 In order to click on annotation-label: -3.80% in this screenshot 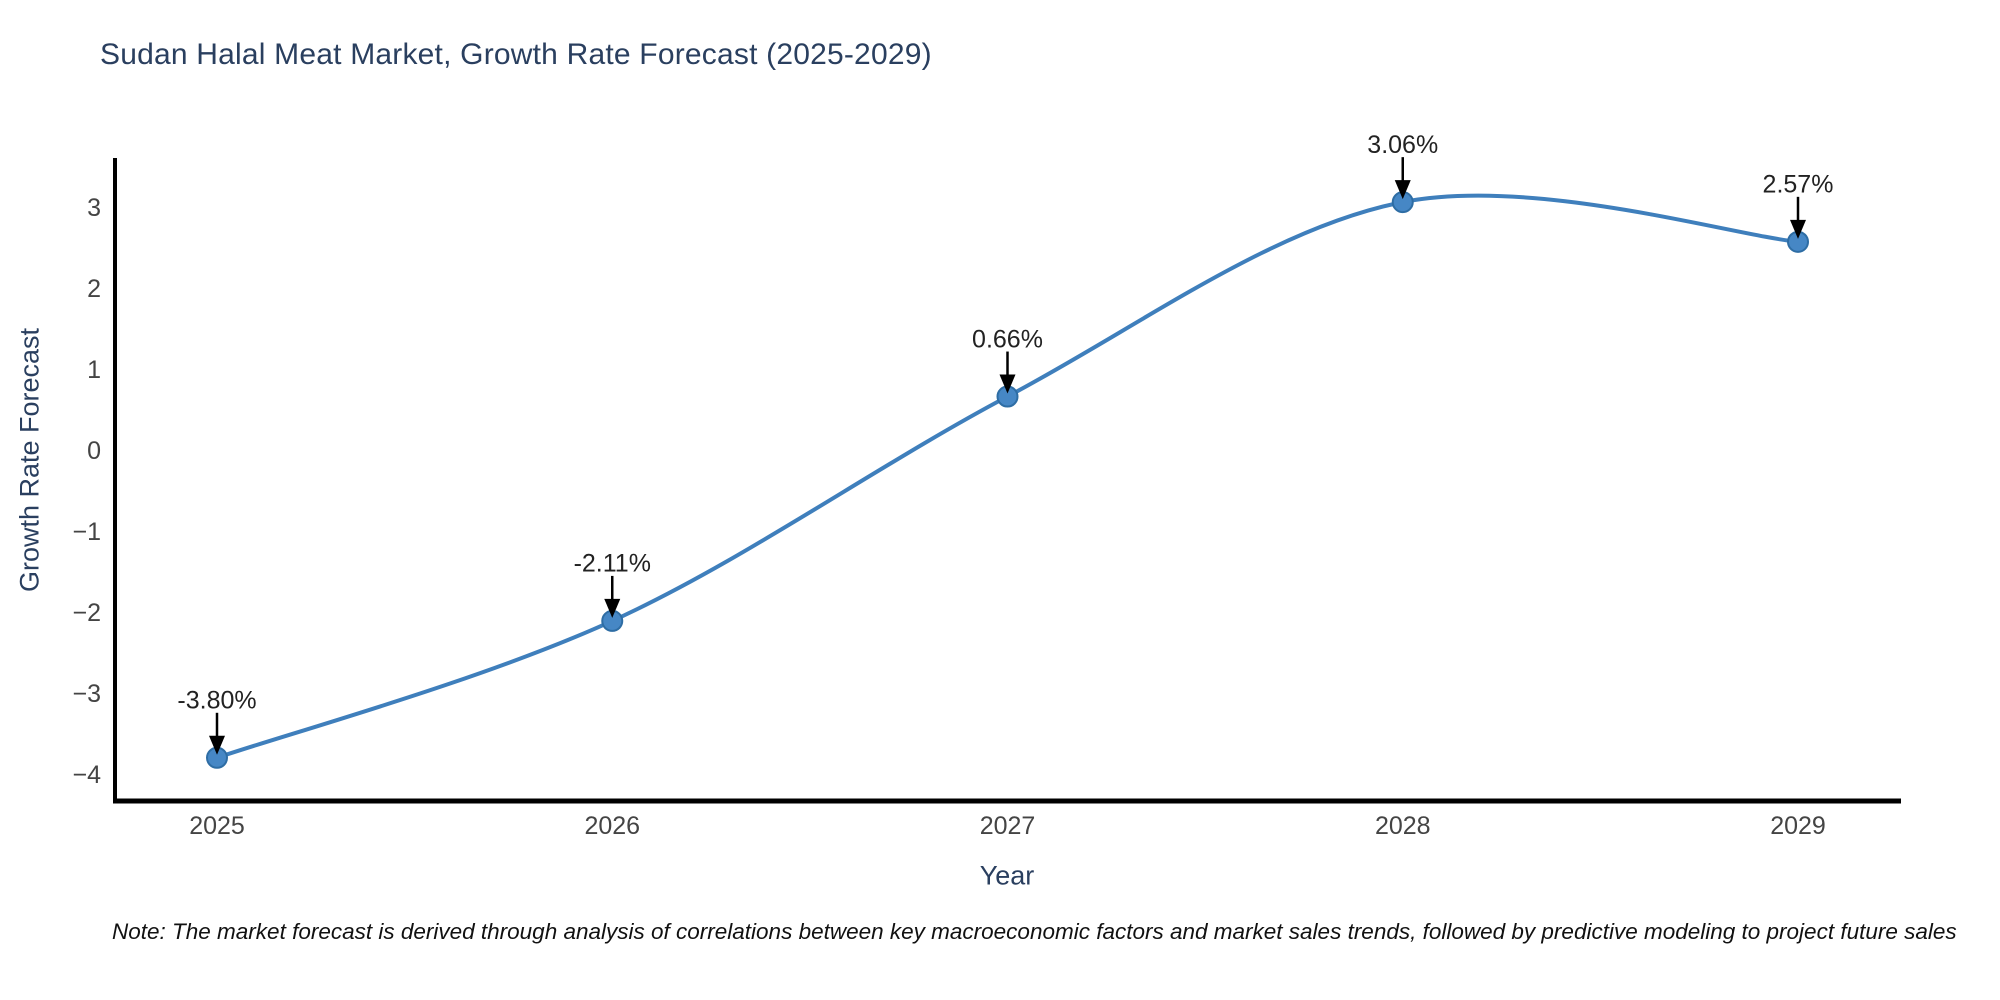, I will do `click(216, 701)`.